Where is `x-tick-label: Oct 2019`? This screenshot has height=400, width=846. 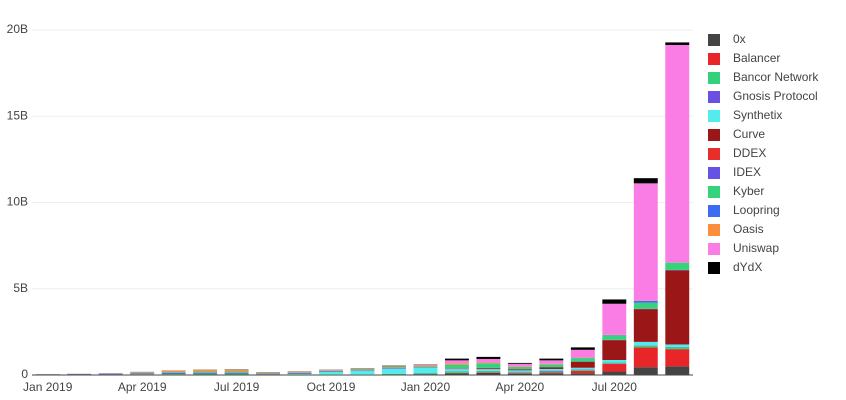 x-tick-label: Oct 2019 is located at coordinates (331, 387).